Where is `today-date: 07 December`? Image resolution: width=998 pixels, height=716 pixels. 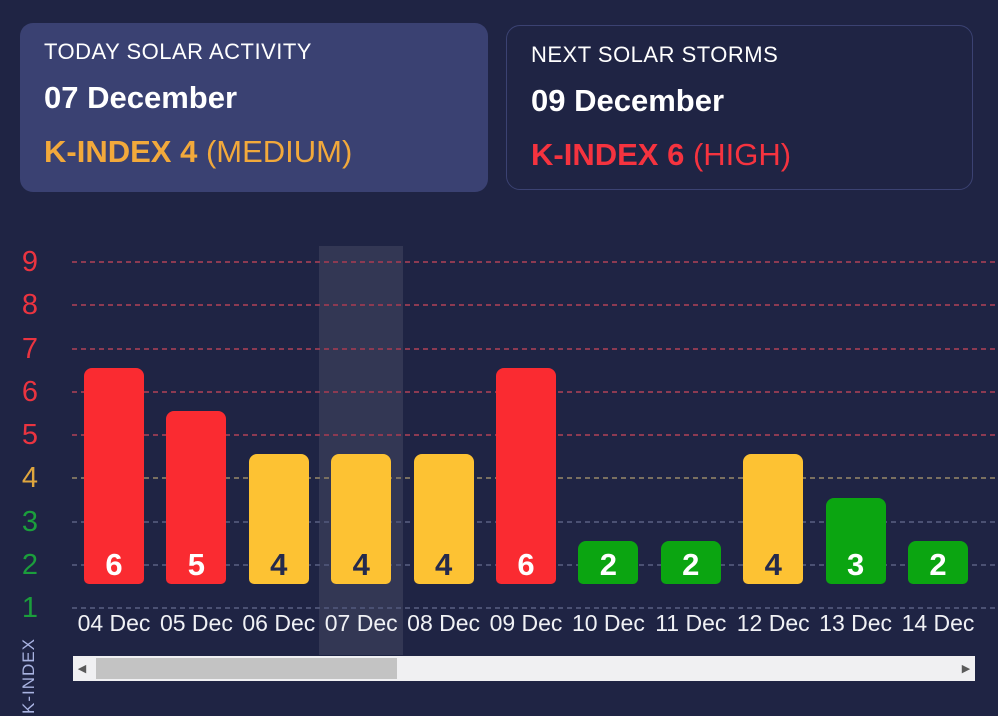
today-date: 07 December is located at coordinates (141, 97).